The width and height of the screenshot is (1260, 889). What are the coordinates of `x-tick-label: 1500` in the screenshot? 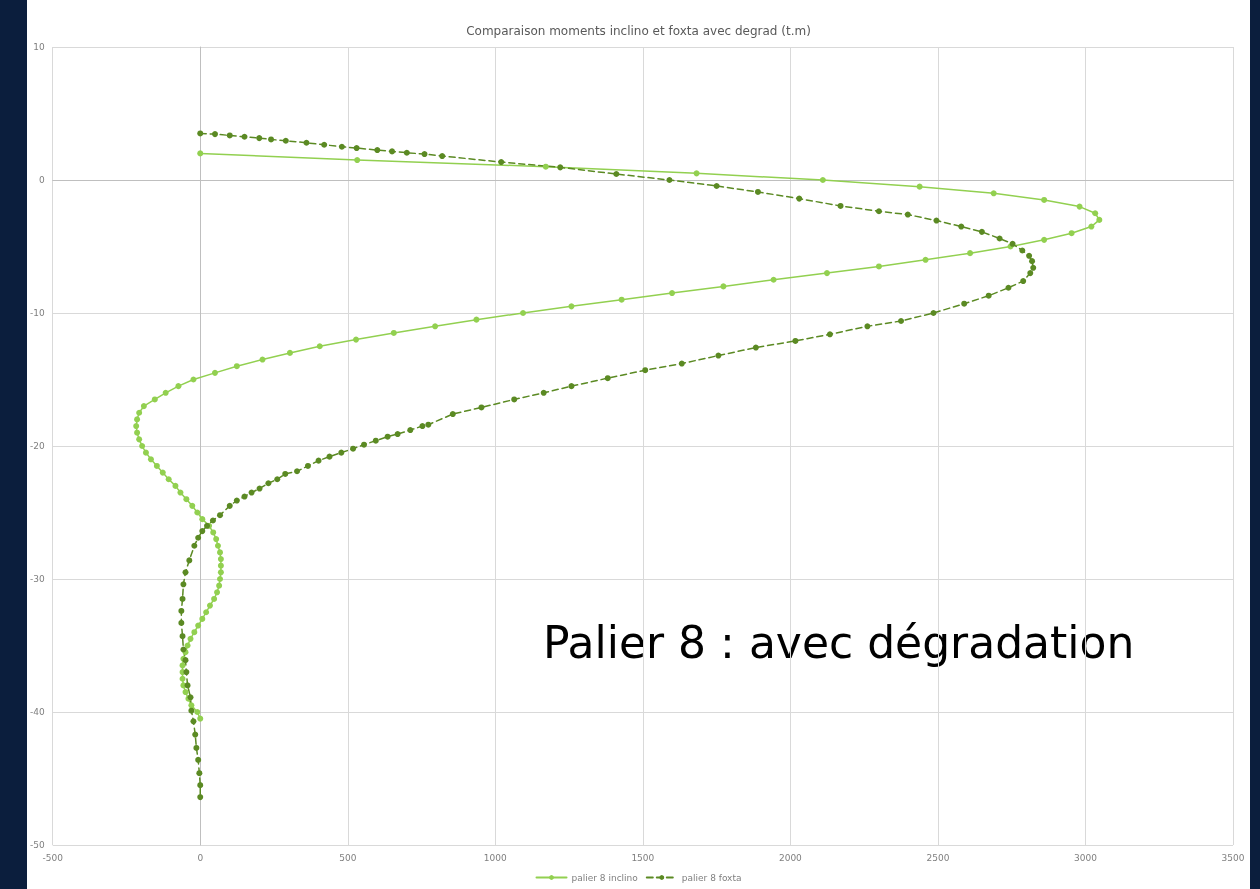 It's located at (643, 857).